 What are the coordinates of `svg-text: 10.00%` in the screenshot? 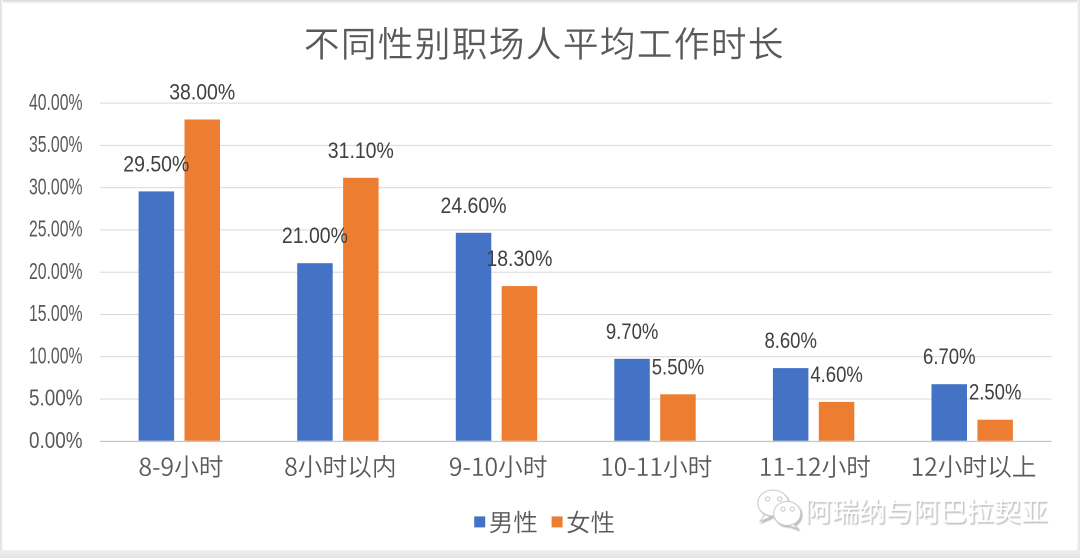 It's located at (56, 355).